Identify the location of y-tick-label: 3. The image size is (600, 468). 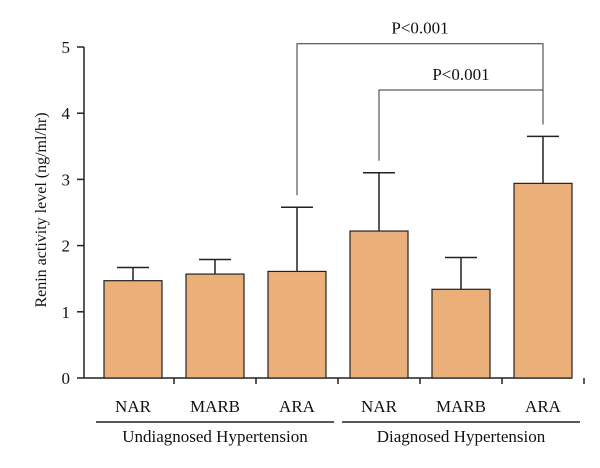
(66, 179).